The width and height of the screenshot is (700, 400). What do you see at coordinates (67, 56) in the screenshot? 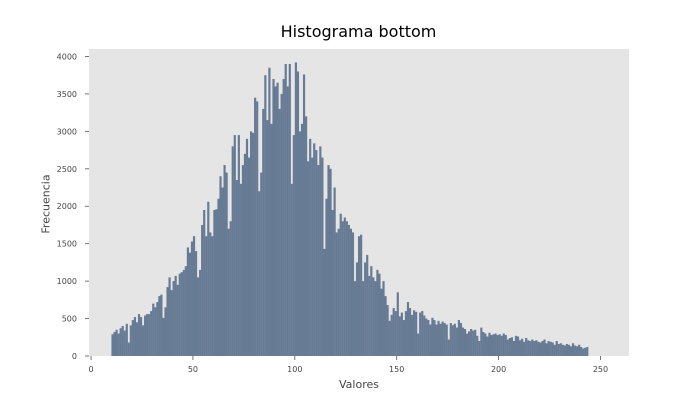
I see `y-tick-label: 4000` at bounding box center [67, 56].